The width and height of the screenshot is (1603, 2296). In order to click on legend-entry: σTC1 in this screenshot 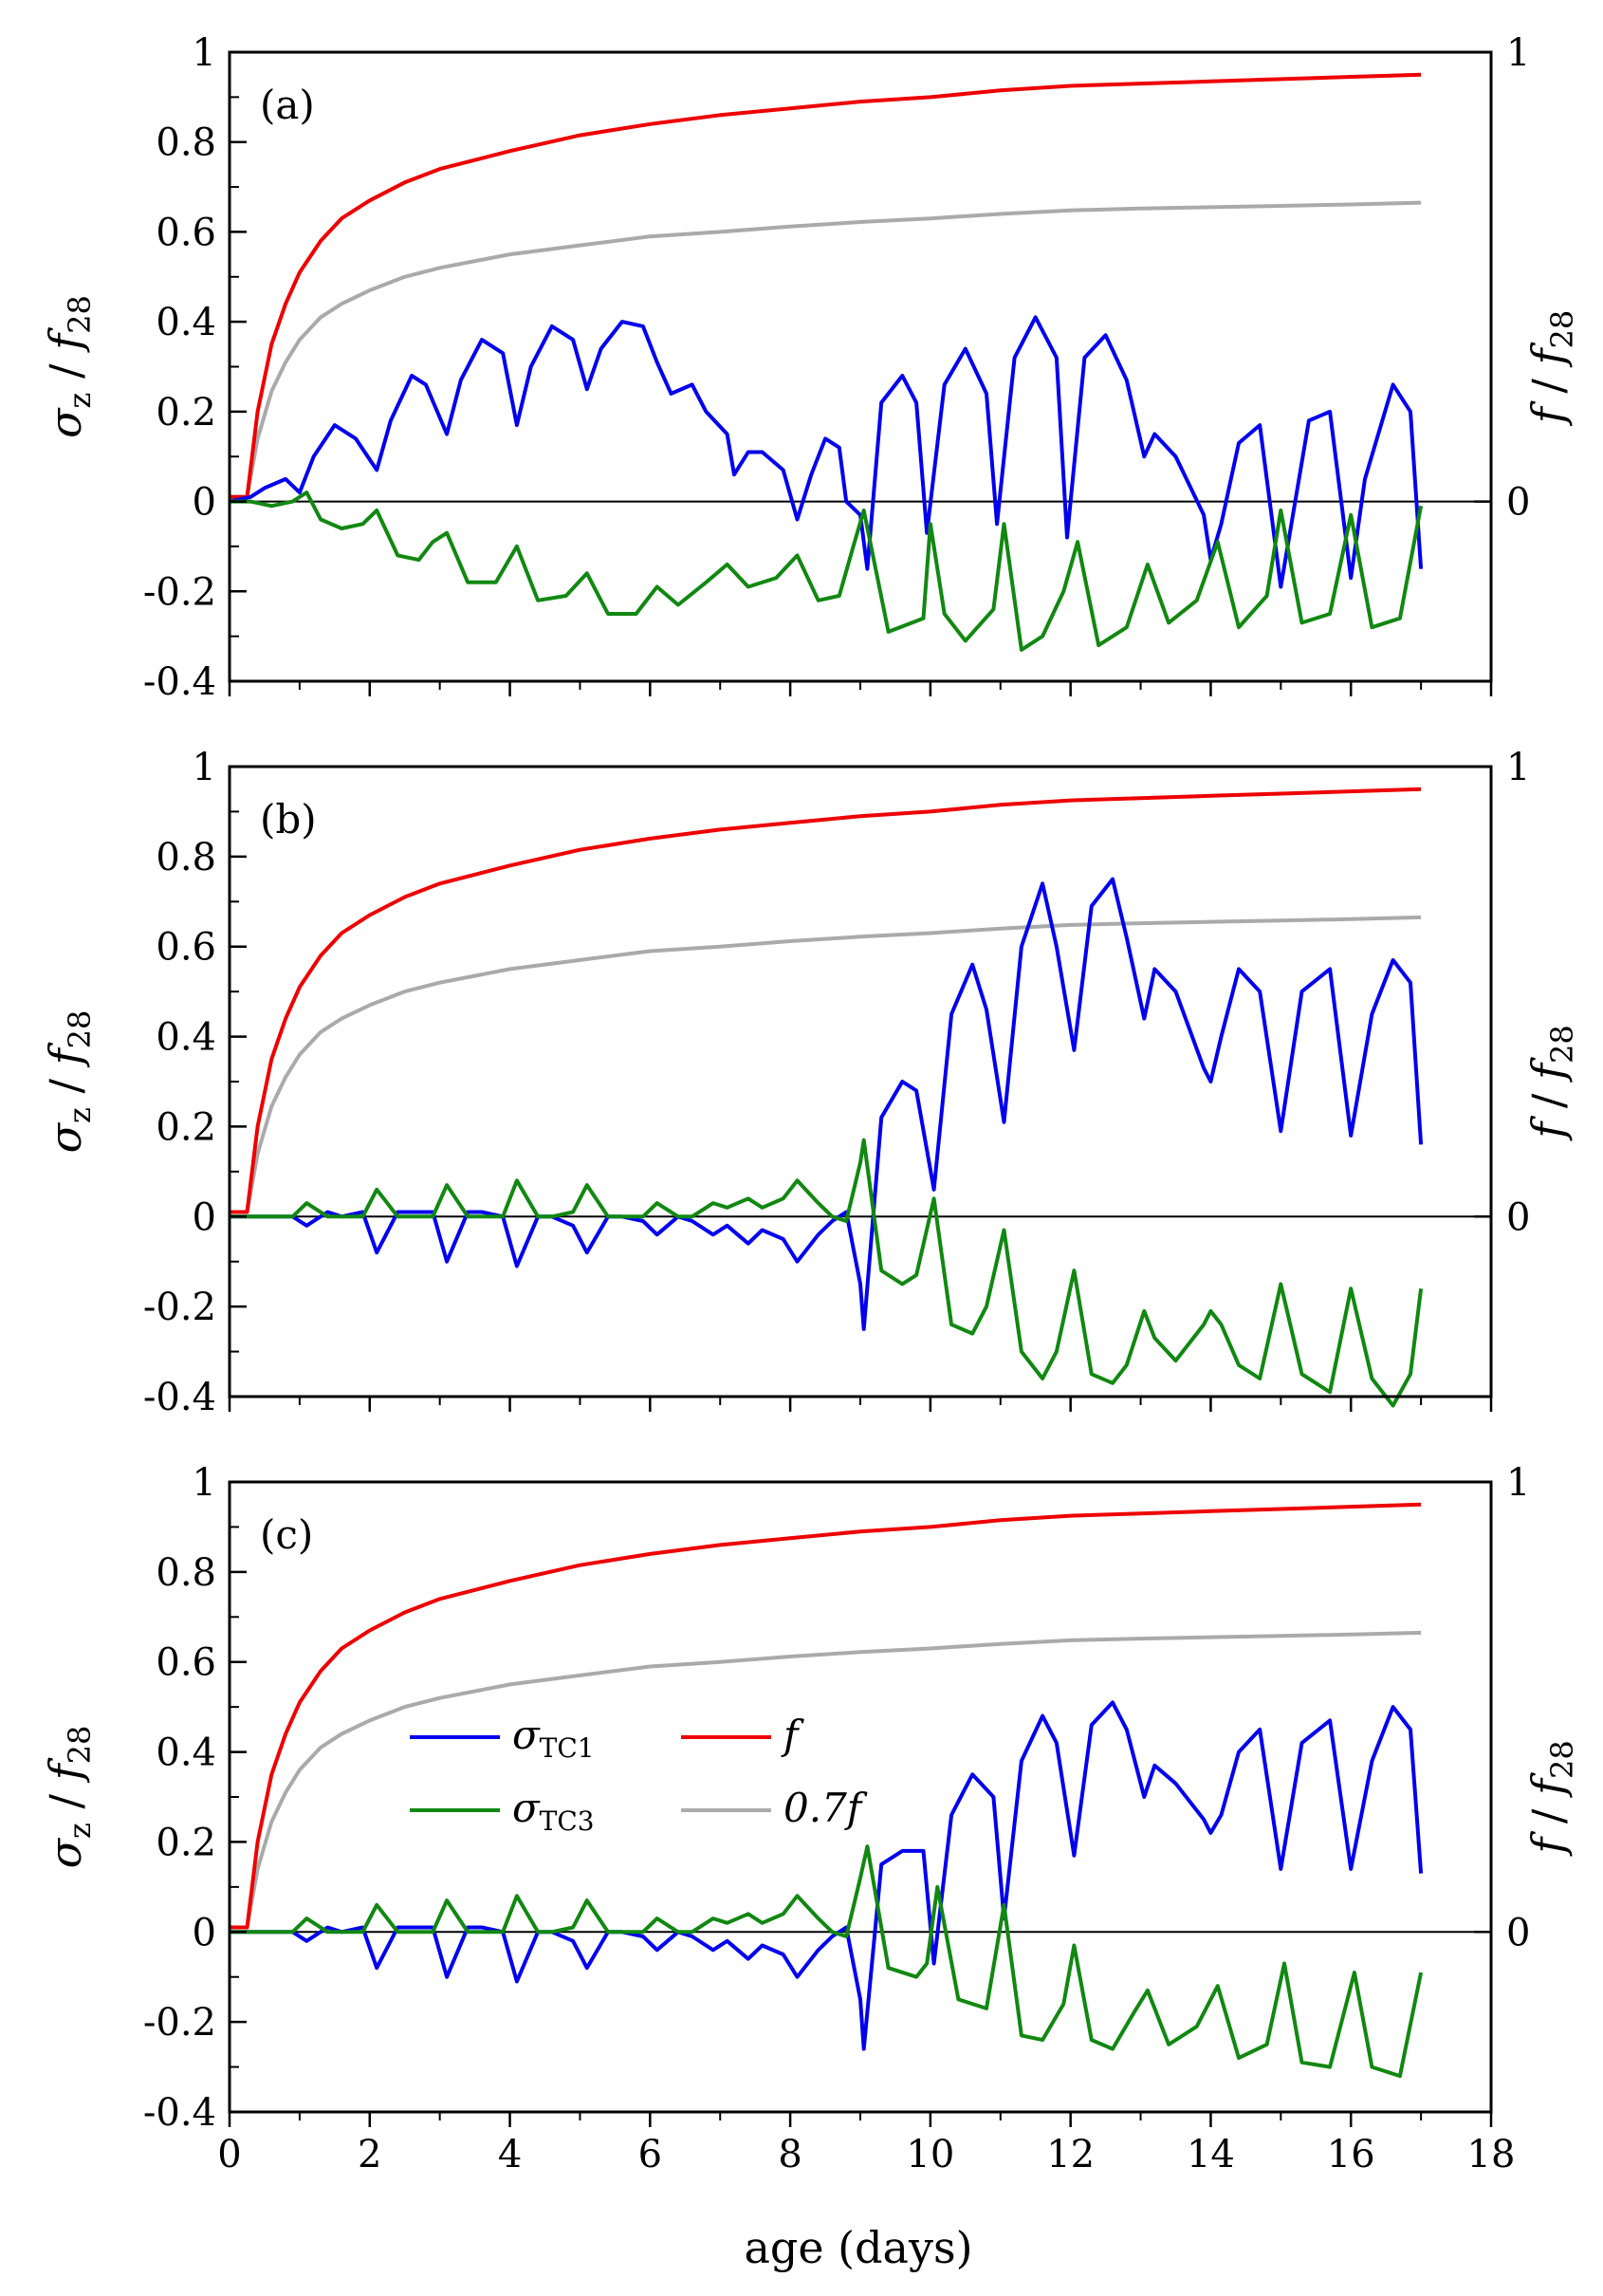, I will do `click(503, 1738)`.